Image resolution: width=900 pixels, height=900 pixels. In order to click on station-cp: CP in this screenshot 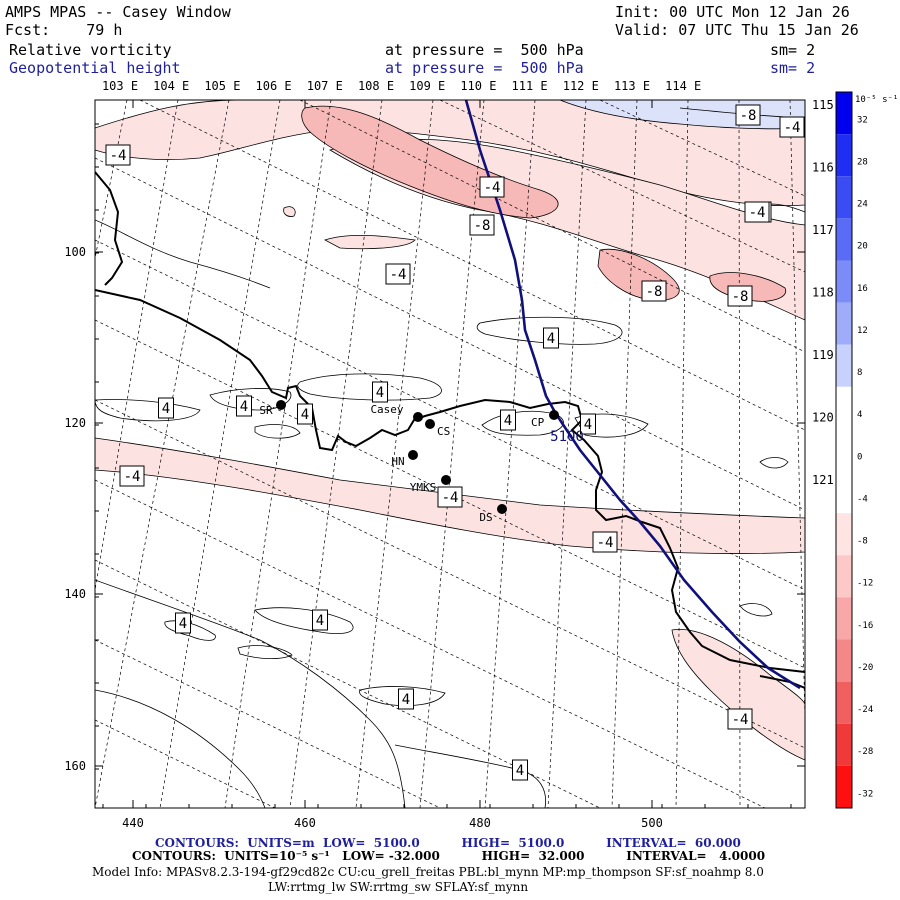, I will do `click(545, 419)`.